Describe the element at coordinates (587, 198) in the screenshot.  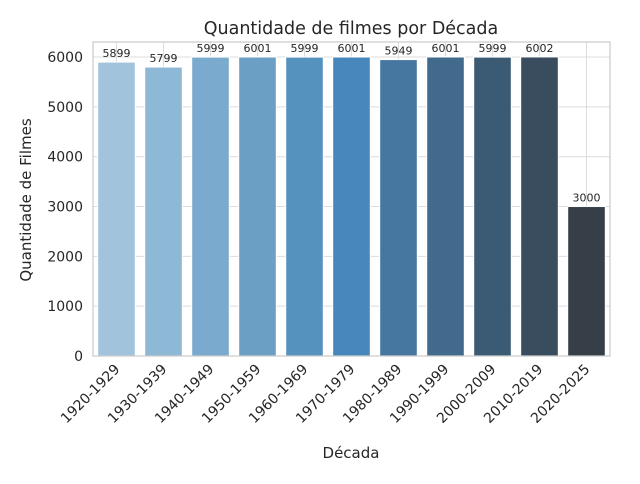
I see `bar-data-label: 3000` at that location.